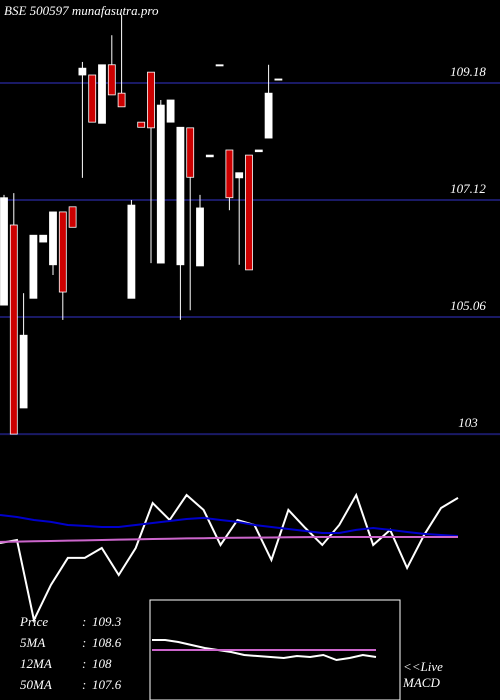 The height and width of the screenshot is (700, 500). Describe the element at coordinates (81, 10) in the screenshot. I see `chart-title: BSE 500597 munafasutra.pro` at that location.